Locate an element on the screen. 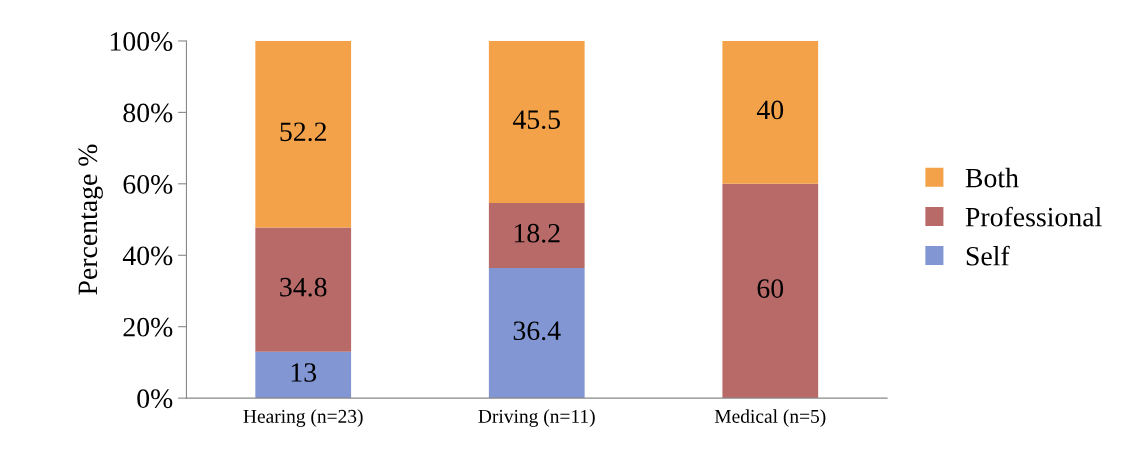  y-axis-title: Percentage % is located at coordinates (90, 219).